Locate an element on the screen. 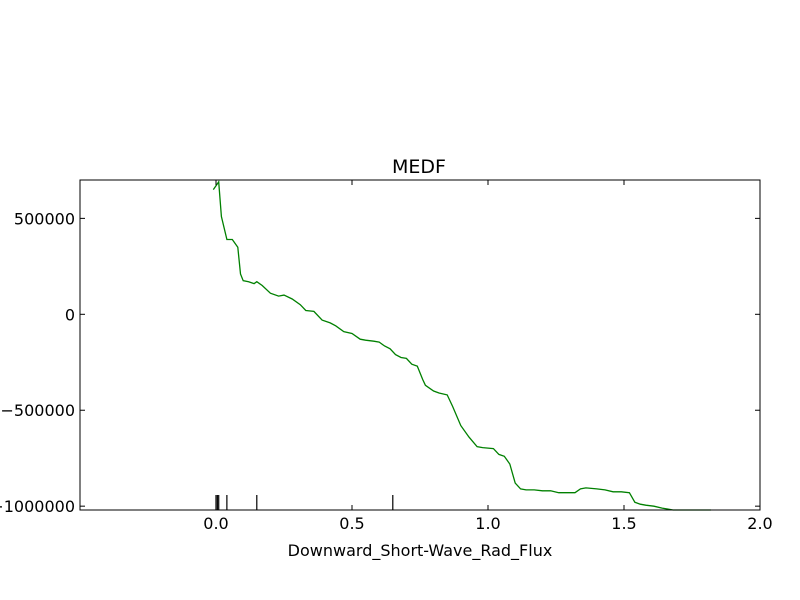 The image size is (800, 600). x-tick-label: 2.0 is located at coordinates (759, 523).